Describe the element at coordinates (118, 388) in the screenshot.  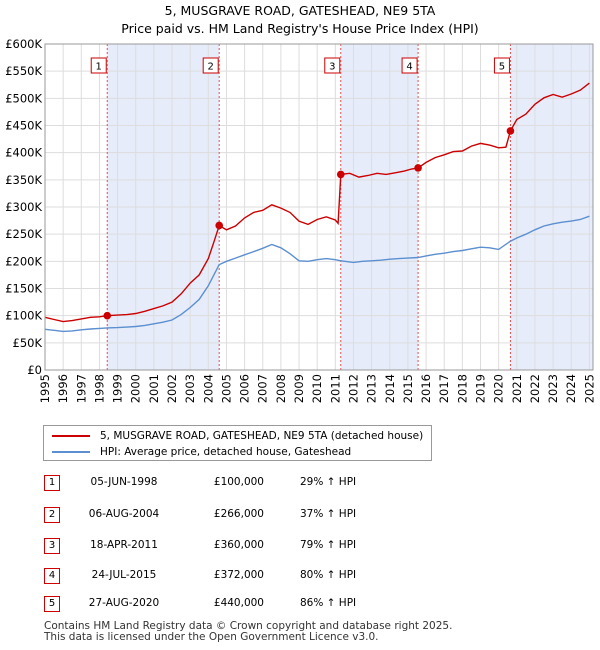
I see `x-tick-label: 1999` at that location.